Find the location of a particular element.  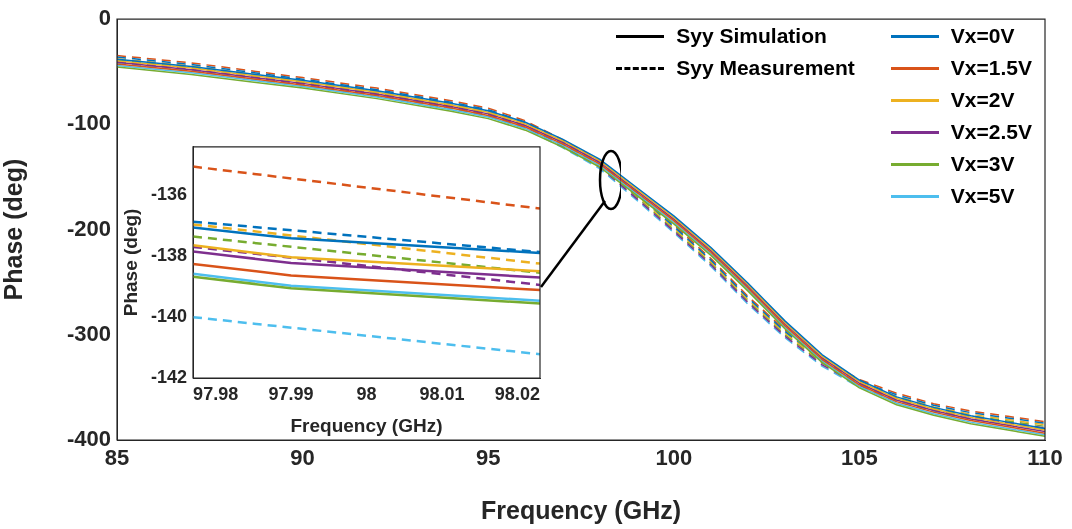

legend-label: Vx=2V is located at coordinates (982, 100).